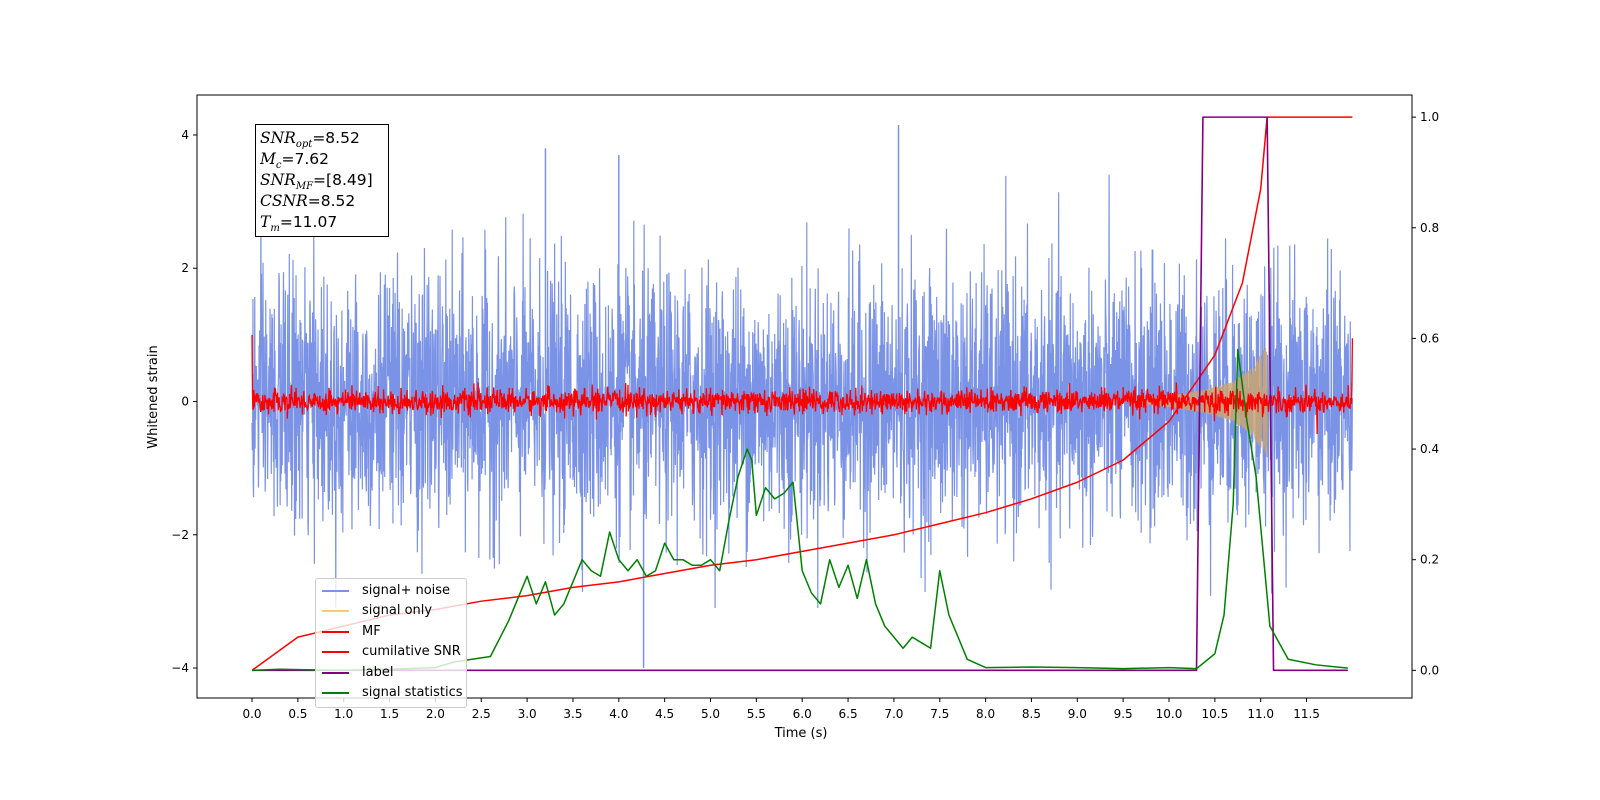  Describe the element at coordinates (664, 714) in the screenshot. I see `x-tick-label: 4.5` at that location.